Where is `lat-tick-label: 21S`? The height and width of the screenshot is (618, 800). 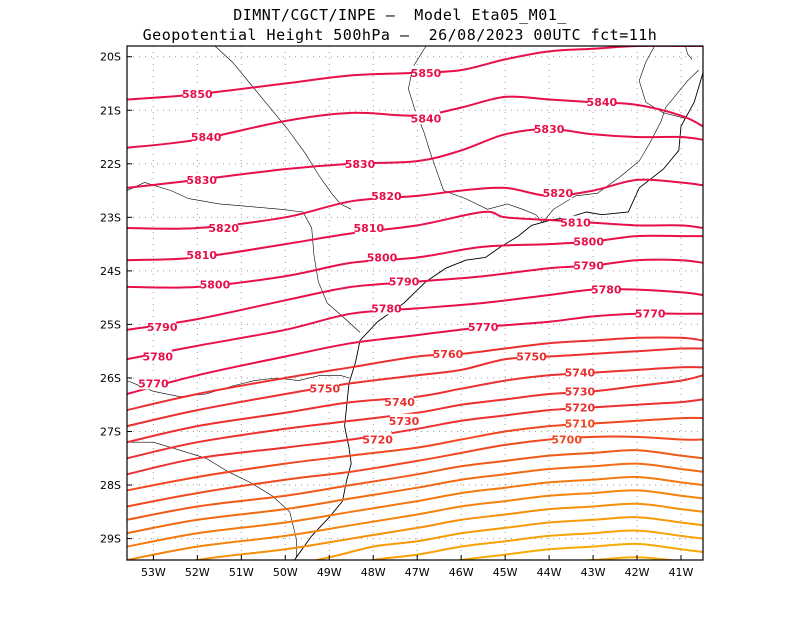 lat-tick-label: 21S is located at coordinates (110, 110).